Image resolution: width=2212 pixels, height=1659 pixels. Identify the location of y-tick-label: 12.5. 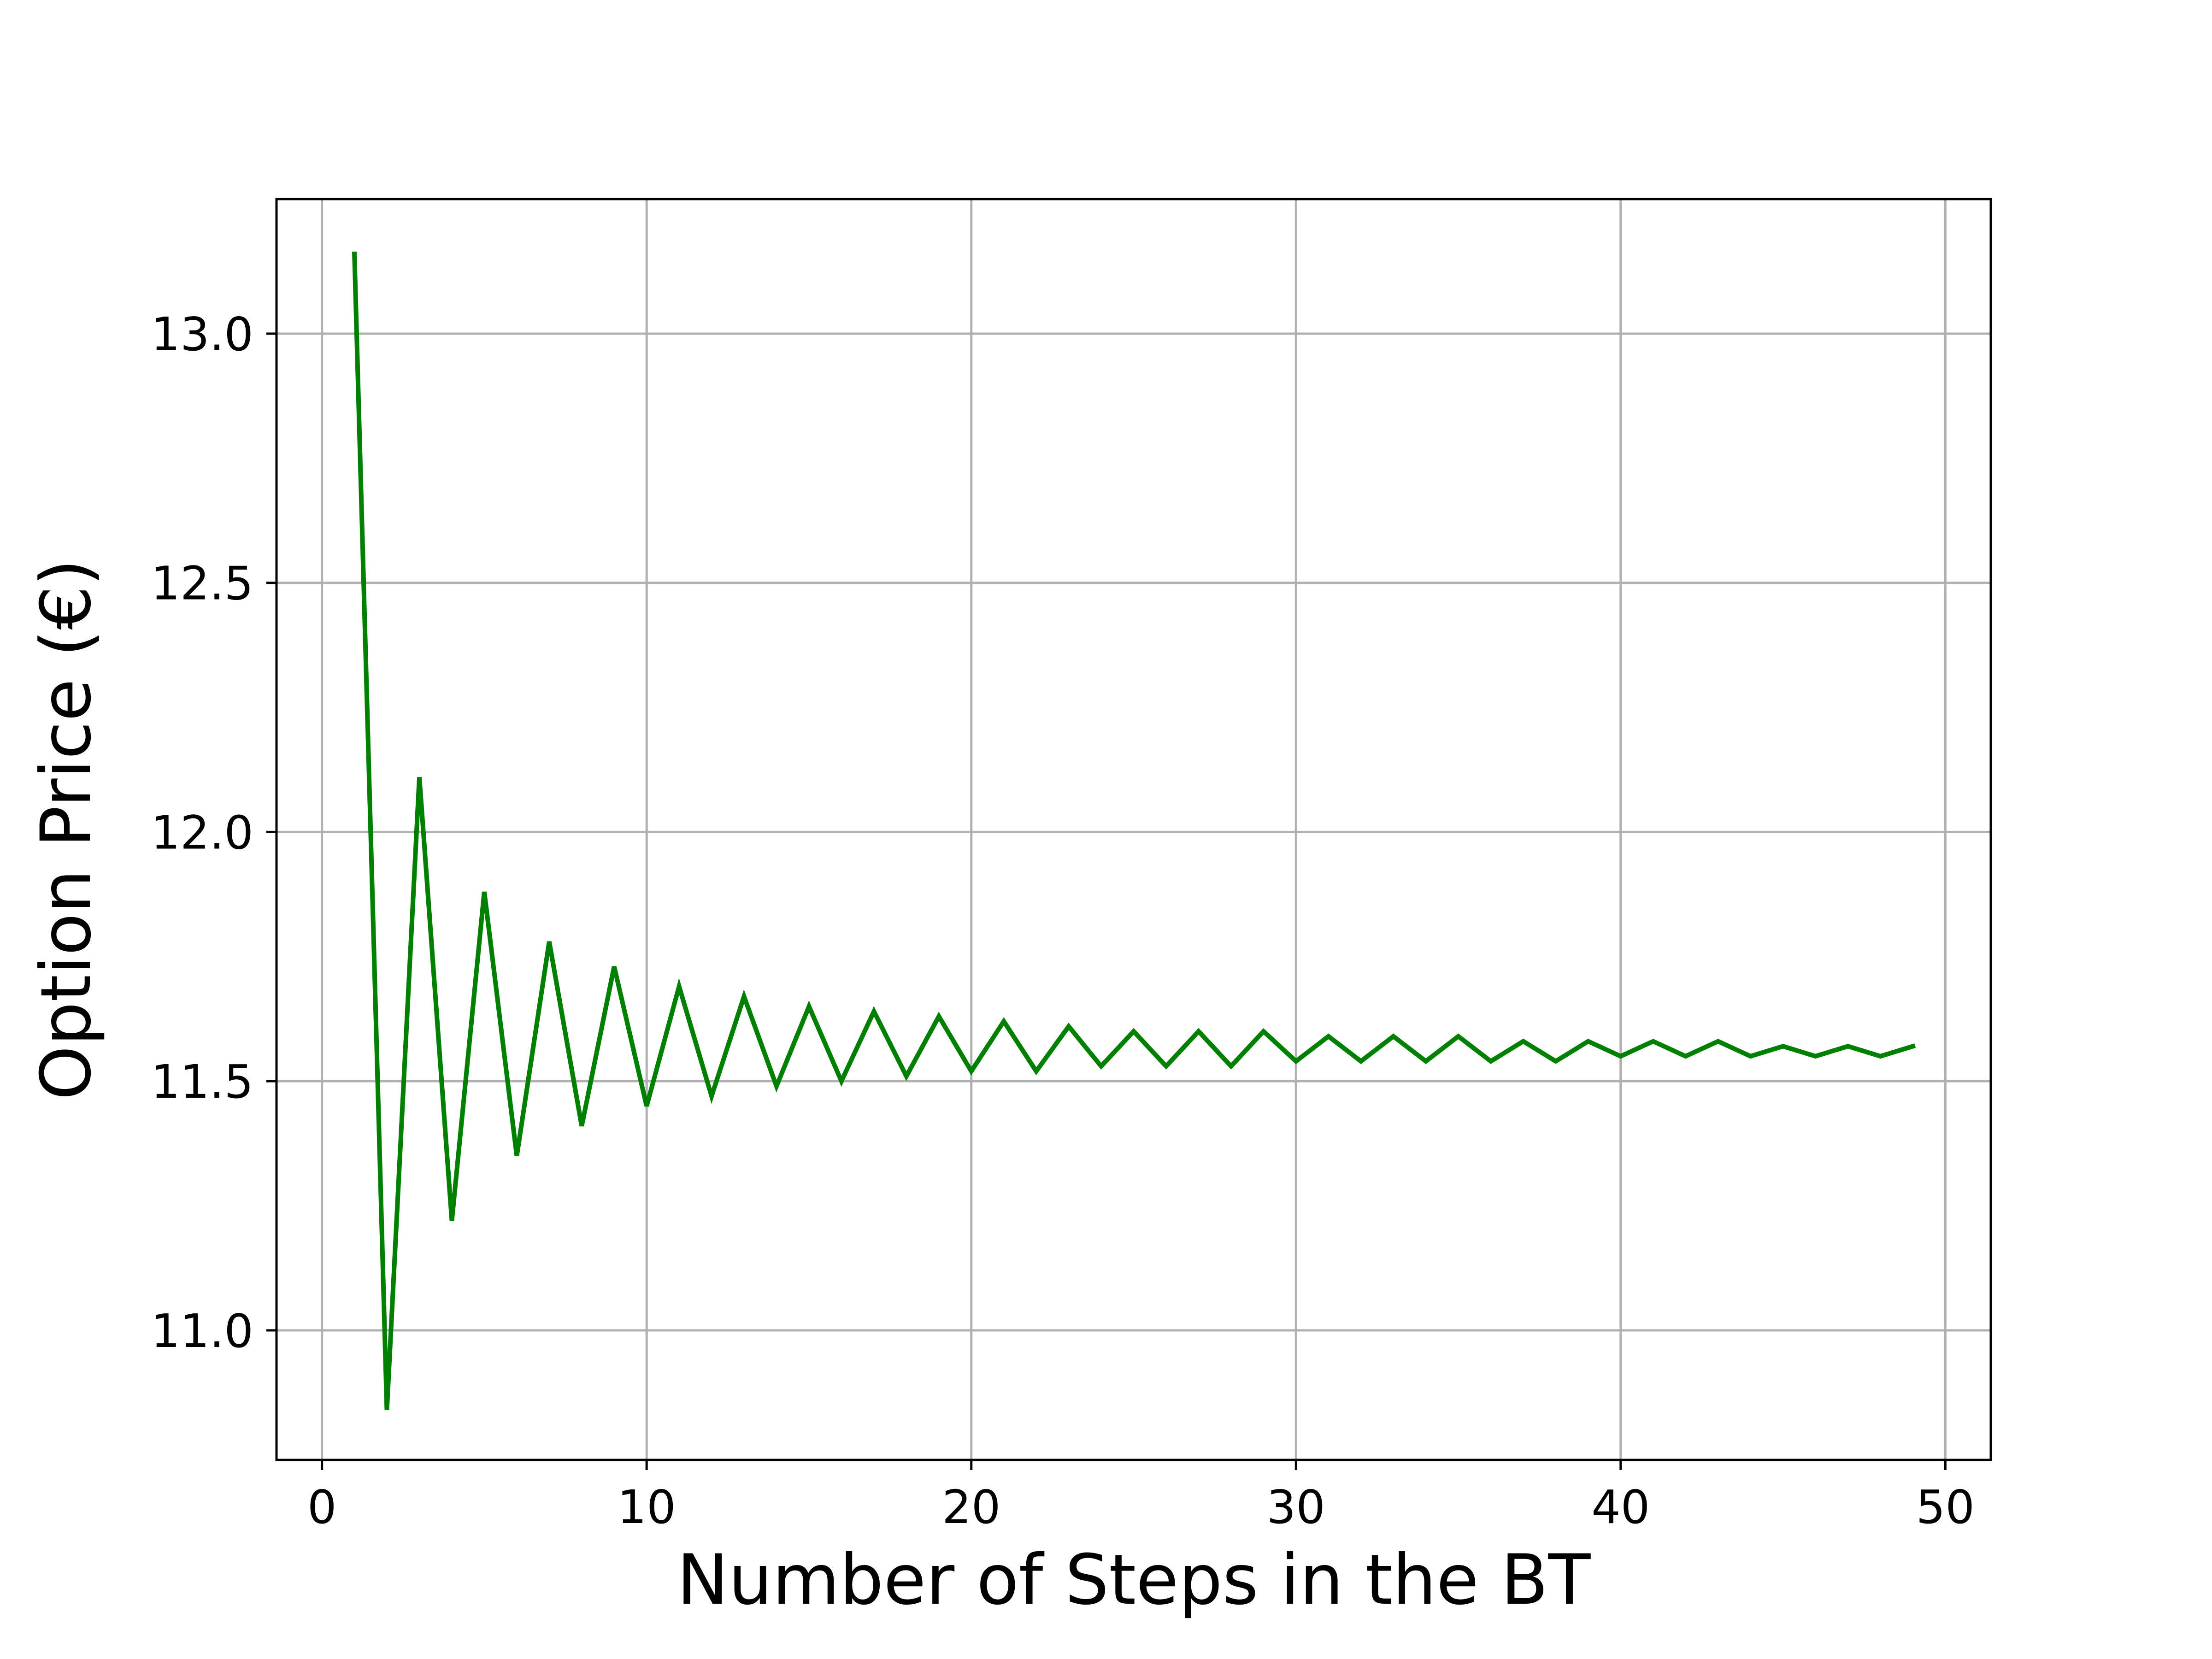
(202, 584).